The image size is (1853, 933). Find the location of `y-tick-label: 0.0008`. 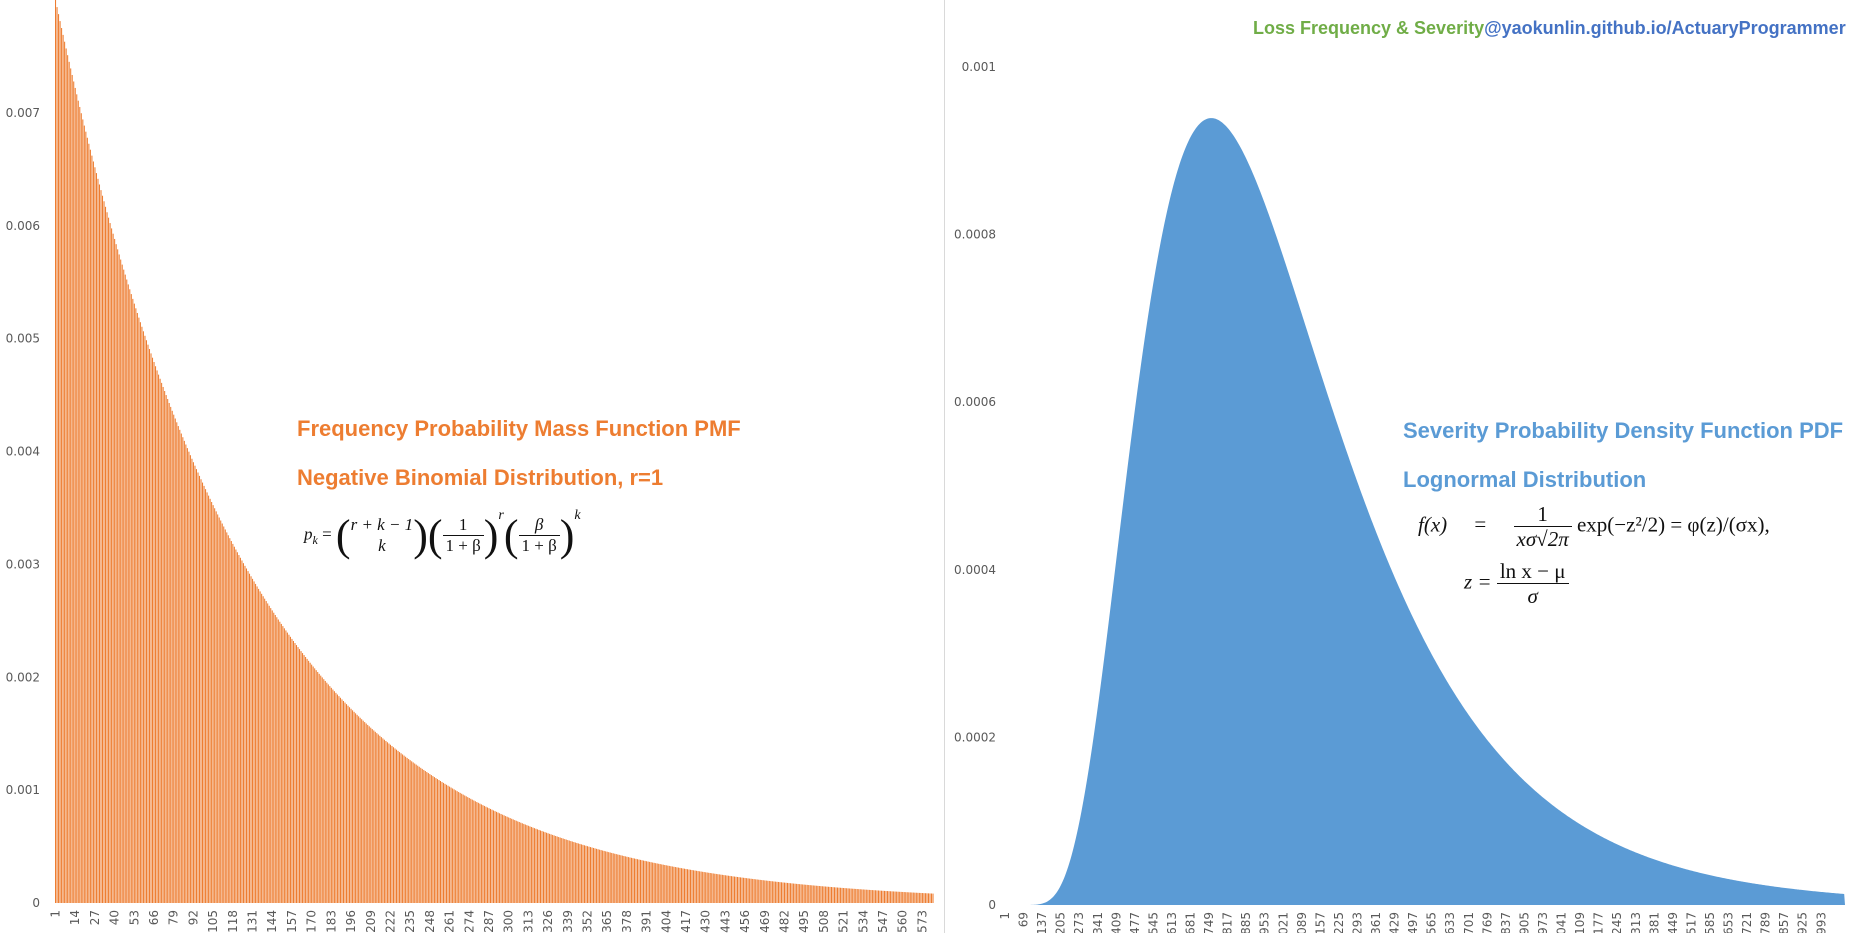

y-tick-label: 0.0008 is located at coordinates (975, 235).